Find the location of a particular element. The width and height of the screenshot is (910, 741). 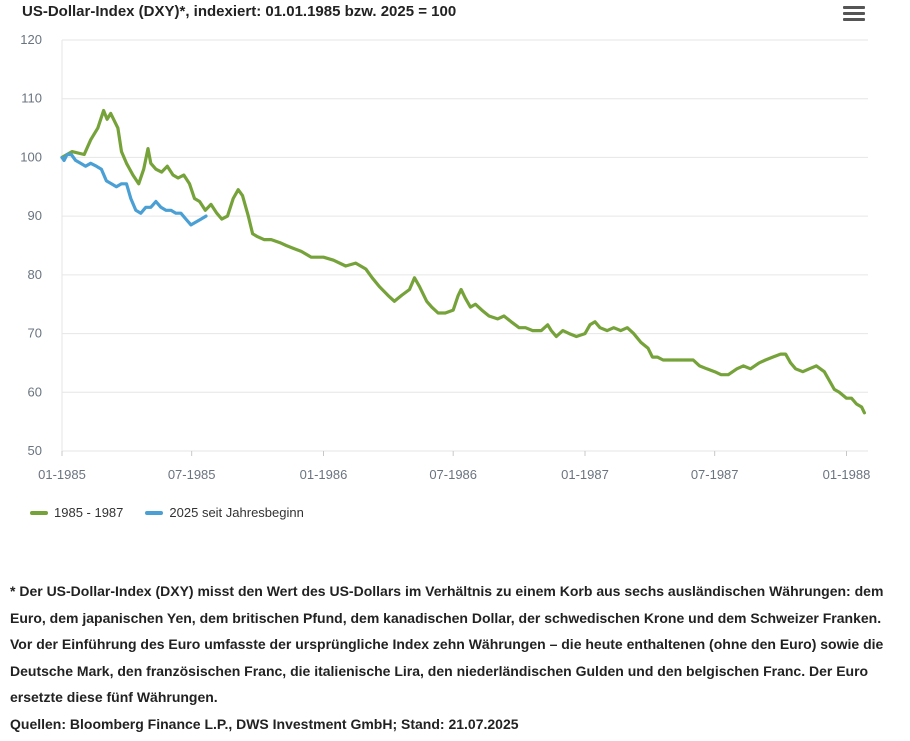

y-tick-label-120: 120 is located at coordinates (31, 39).